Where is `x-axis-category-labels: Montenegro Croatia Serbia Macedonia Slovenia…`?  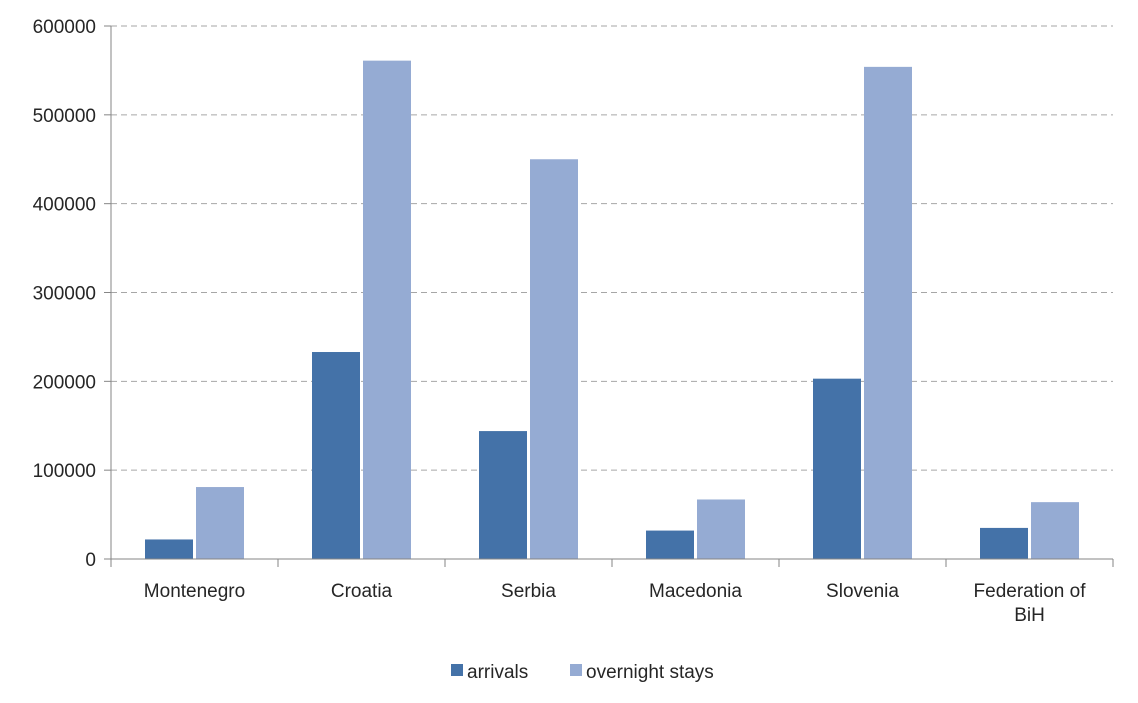
x-axis-category-labels: Montenegro Croatia Serbia Macedonia Slovenia… is located at coordinates (615, 603).